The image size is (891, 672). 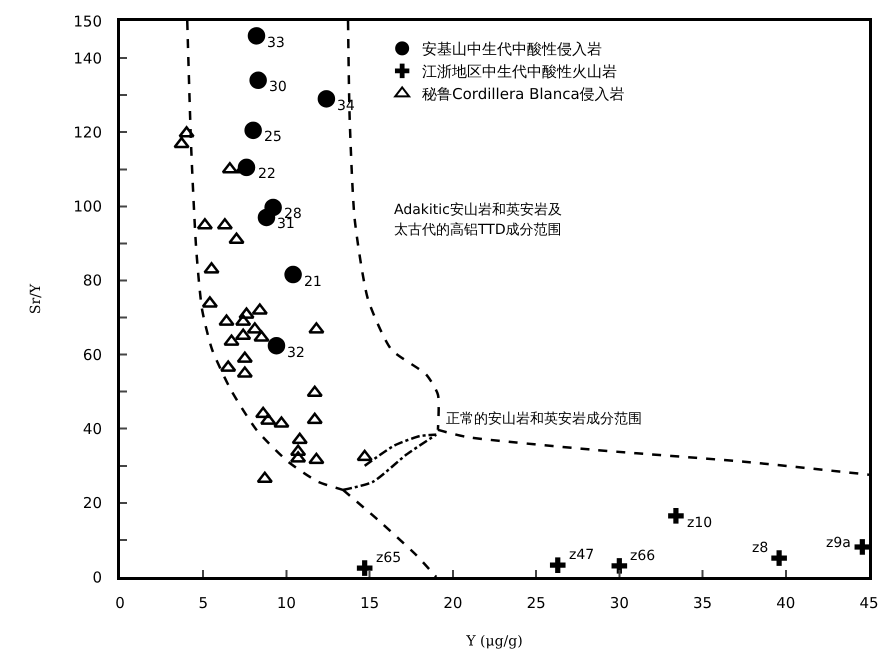 I want to click on annotation: 太古代的高铝TTD成分范围, so click(x=478, y=230).